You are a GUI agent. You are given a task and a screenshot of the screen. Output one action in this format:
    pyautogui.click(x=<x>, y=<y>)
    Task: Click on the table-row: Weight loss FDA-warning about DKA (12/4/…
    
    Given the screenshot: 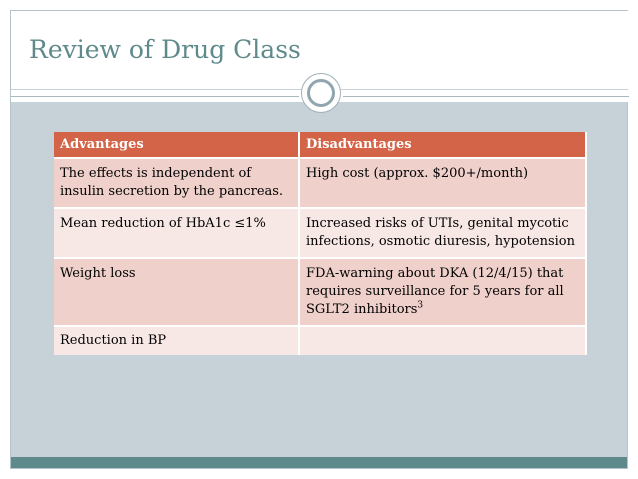 What is the action you would take?
    pyautogui.click(x=320, y=291)
    